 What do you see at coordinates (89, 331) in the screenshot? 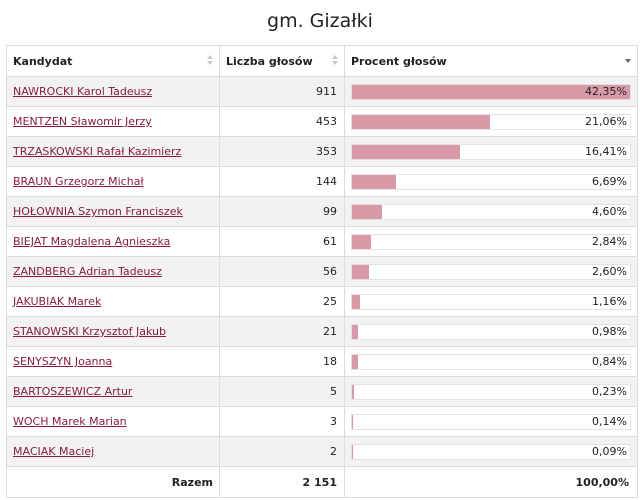
I see `candidate-link: STANOWSKI Krzysztof Jakub` at bounding box center [89, 331].